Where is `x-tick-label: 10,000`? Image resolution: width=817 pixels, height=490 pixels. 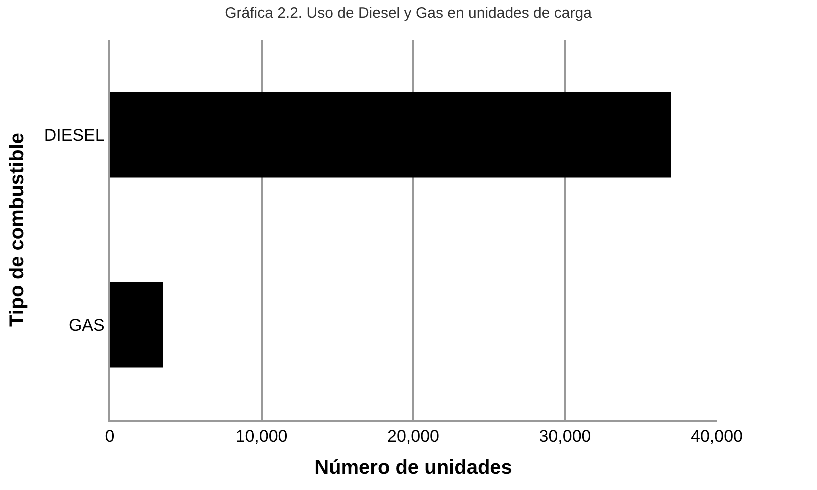
x-tick-label: 10,000 is located at coordinates (262, 436).